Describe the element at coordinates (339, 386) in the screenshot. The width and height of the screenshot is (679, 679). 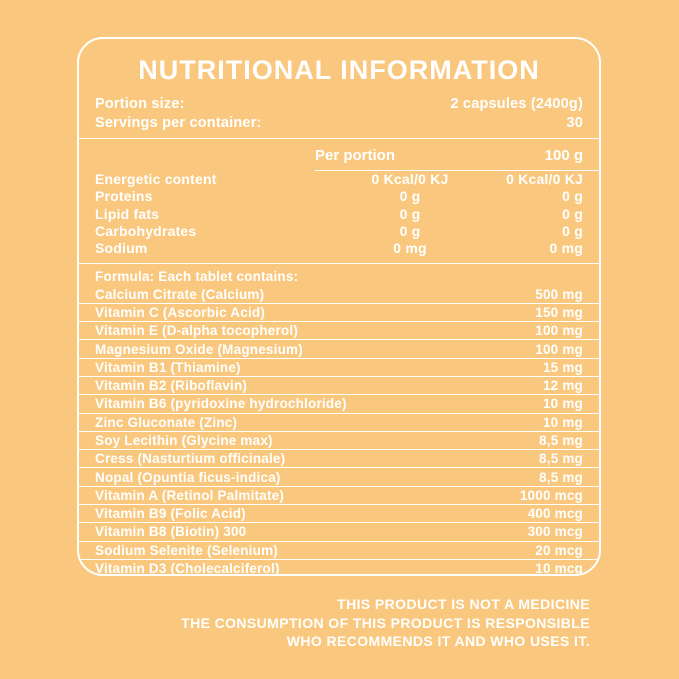
I see `formula-row-vitamin-b2: Vitamin B2 (Riboflavin) 12 mg` at that location.